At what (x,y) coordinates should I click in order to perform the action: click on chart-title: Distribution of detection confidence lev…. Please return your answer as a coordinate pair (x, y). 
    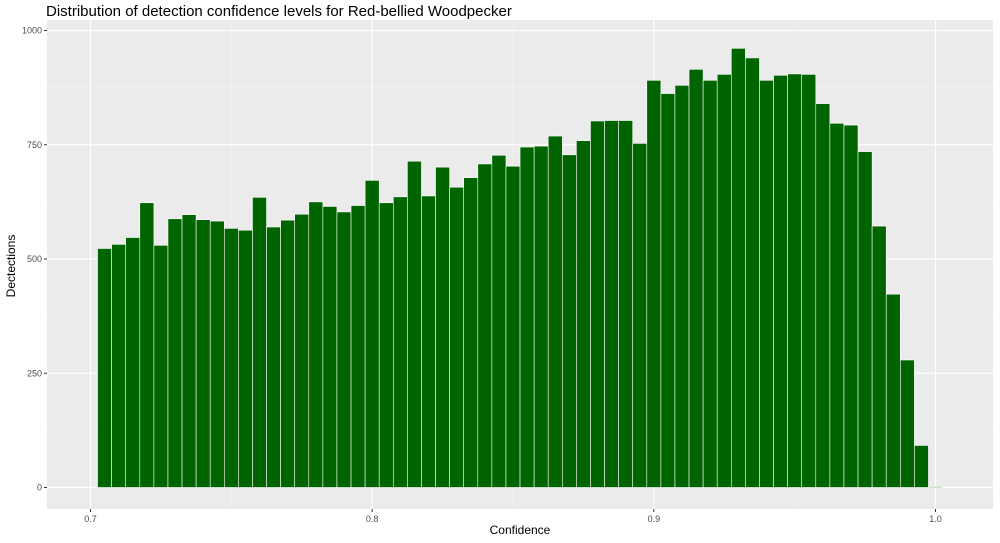
    Looking at the image, I should click on (279, 11).